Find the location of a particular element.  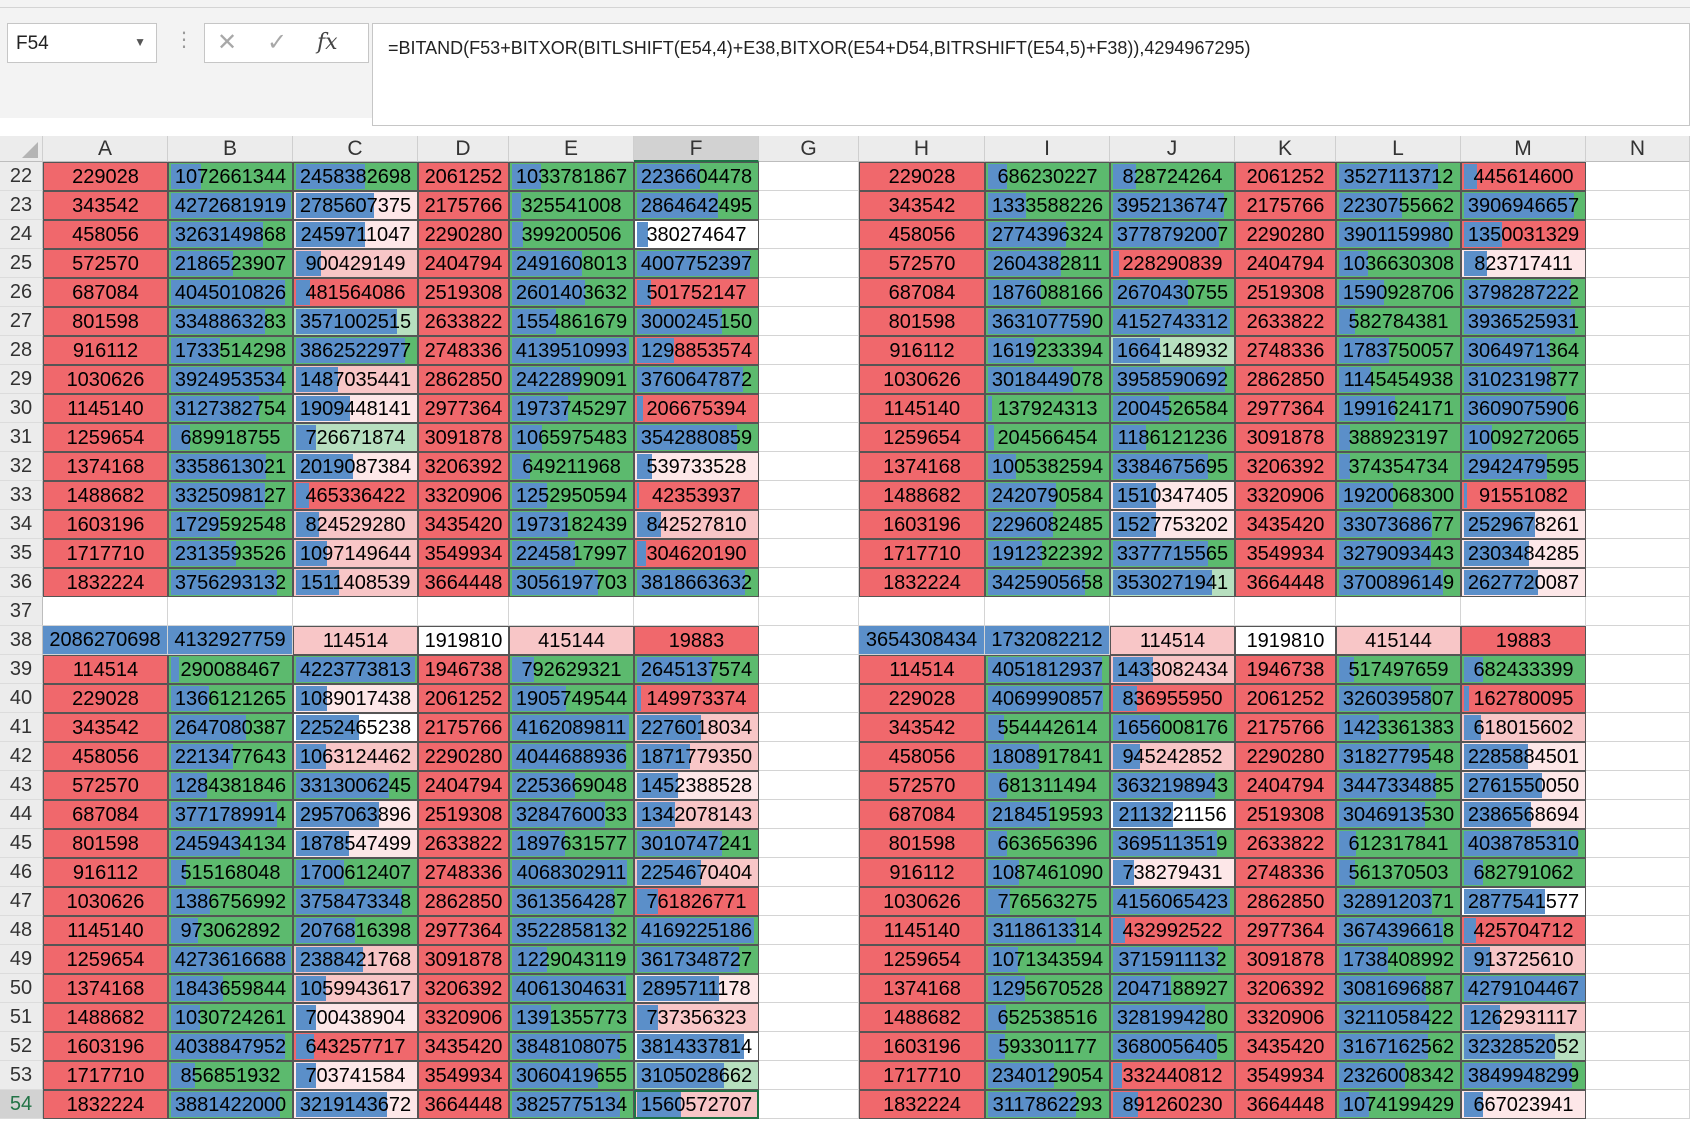

cell-e27: 1554861679 is located at coordinates (571, 321).